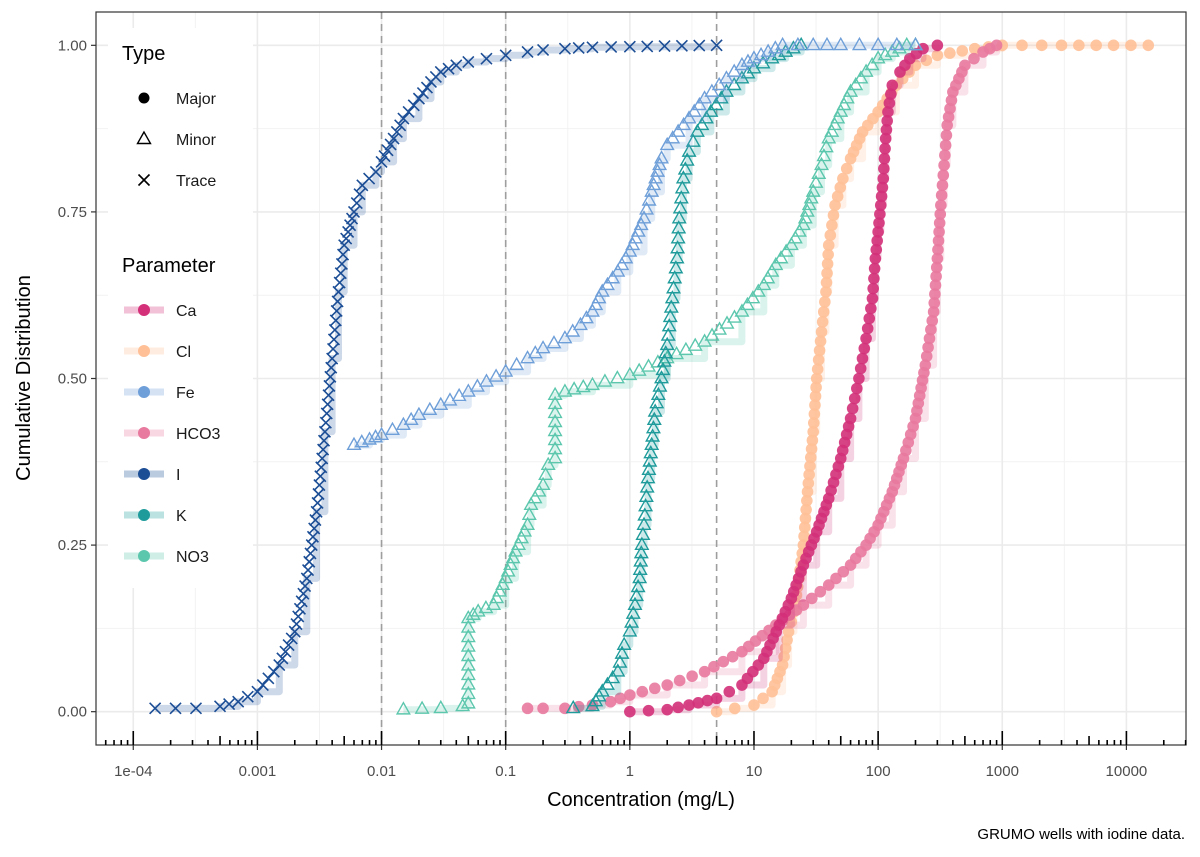 Image resolution: width=1200 pixels, height=857 pixels. What do you see at coordinates (381, 771) in the screenshot?
I see `x-tick-label: 0.01` at bounding box center [381, 771].